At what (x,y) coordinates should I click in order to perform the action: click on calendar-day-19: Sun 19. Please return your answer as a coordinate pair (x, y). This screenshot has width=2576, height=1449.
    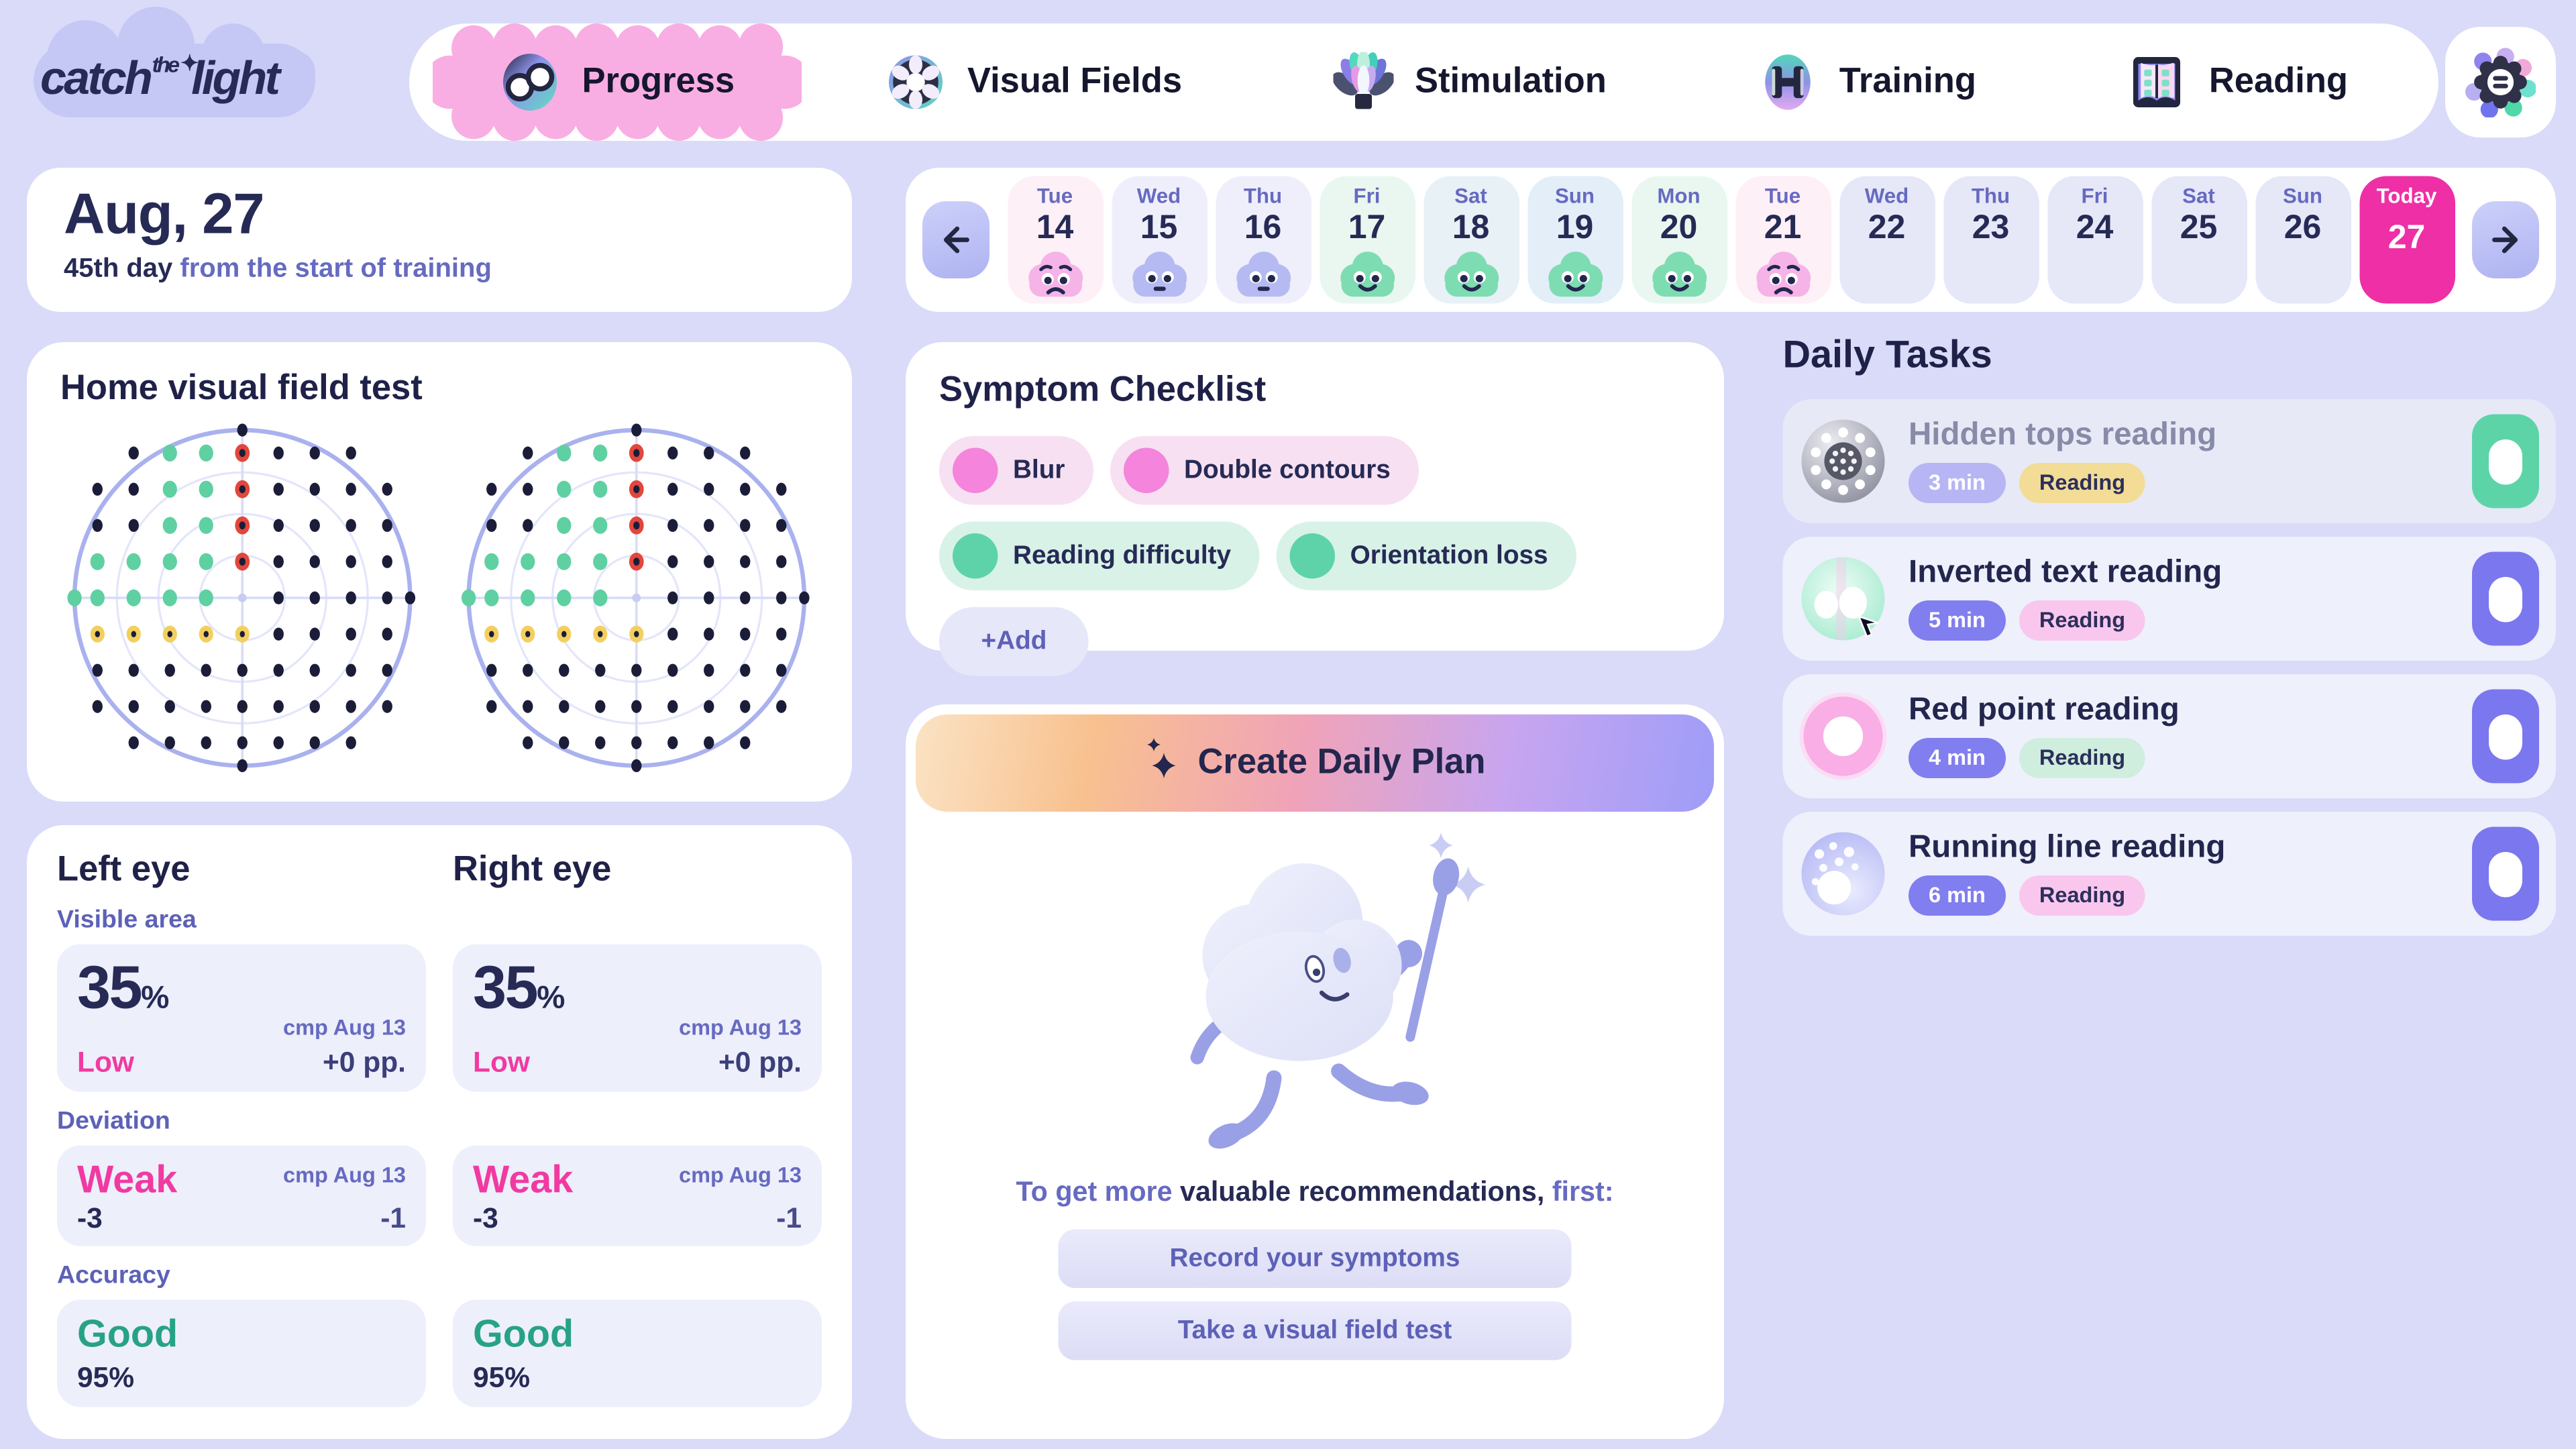
    Looking at the image, I should click on (1575, 240).